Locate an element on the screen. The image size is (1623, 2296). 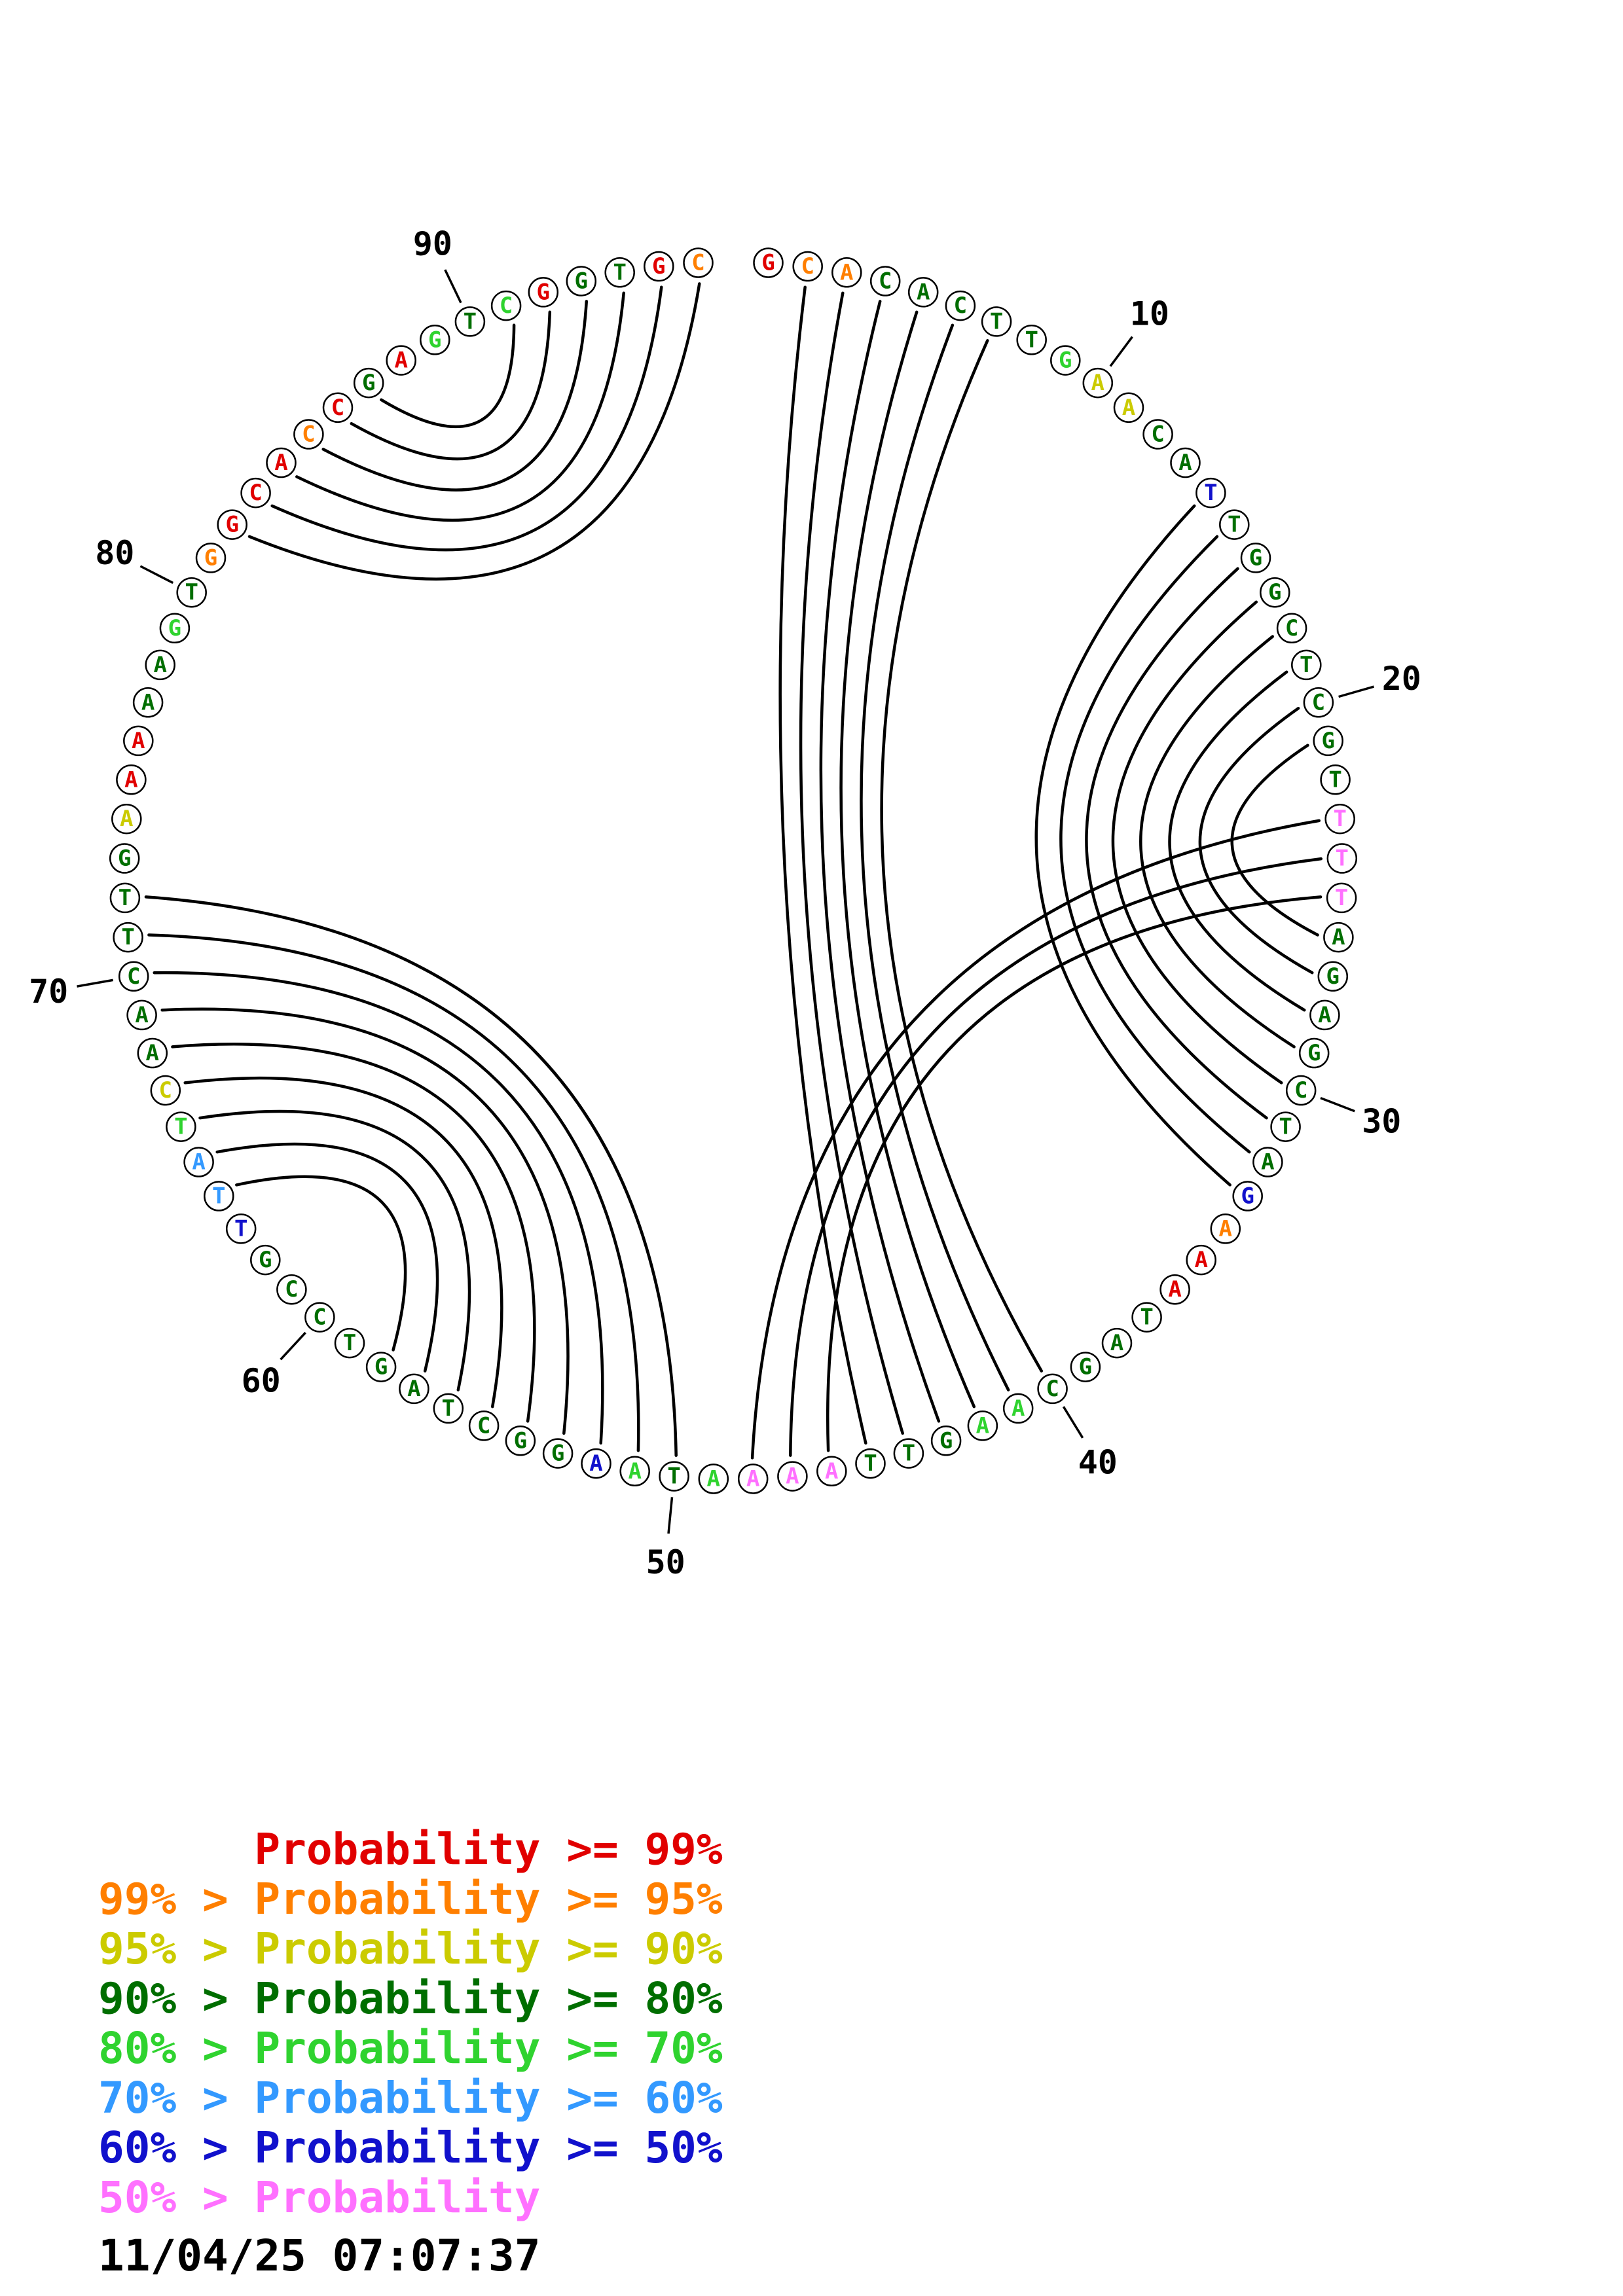
position-label: 50 is located at coordinates (665, 1562).